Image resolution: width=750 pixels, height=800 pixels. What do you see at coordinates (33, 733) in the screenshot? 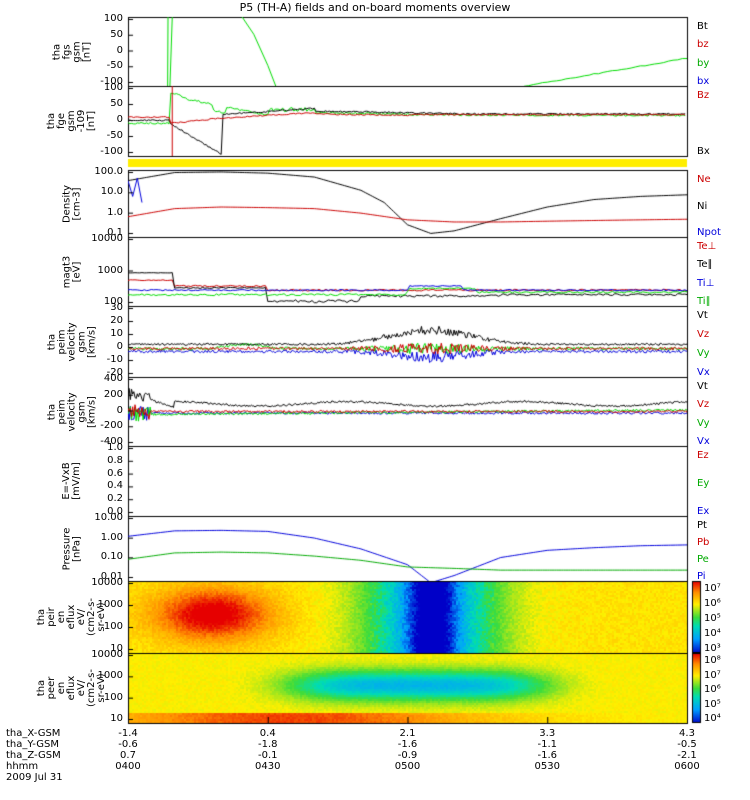
I see `footer-row-label: tha_X-GSM` at bounding box center [33, 733].